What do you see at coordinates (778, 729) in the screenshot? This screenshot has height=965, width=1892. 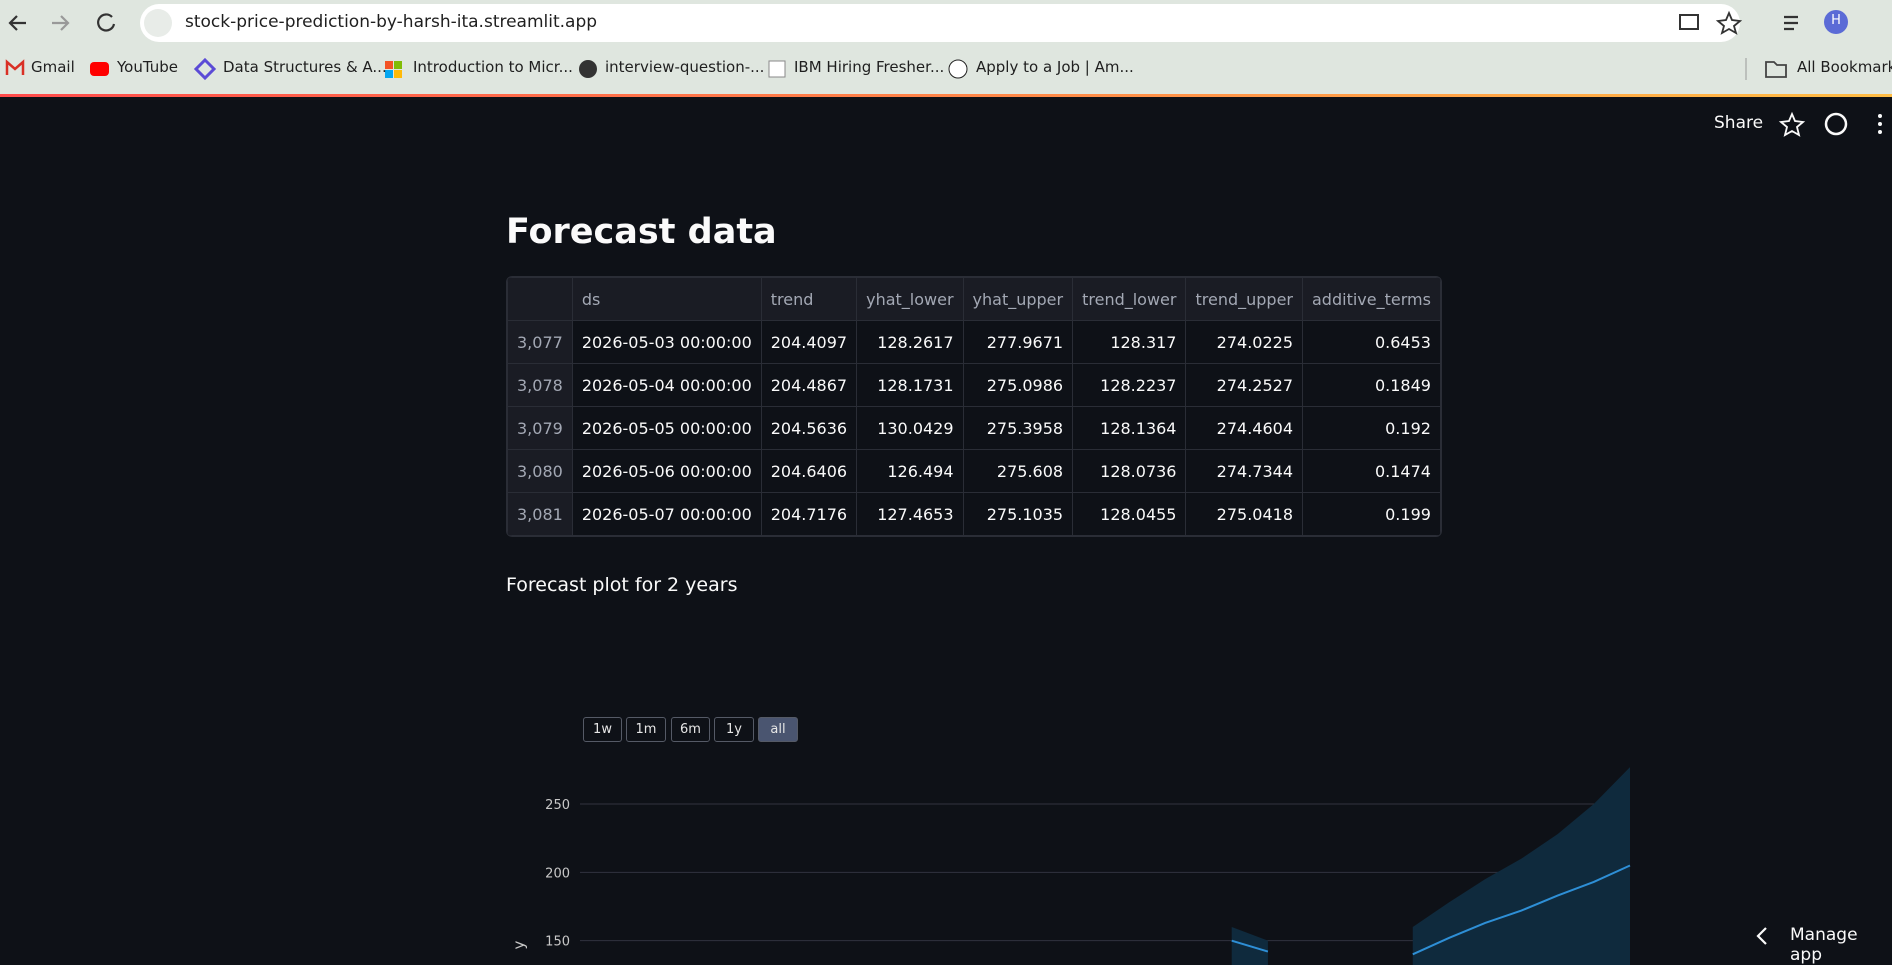 I see `range-button: all` at bounding box center [778, 729].